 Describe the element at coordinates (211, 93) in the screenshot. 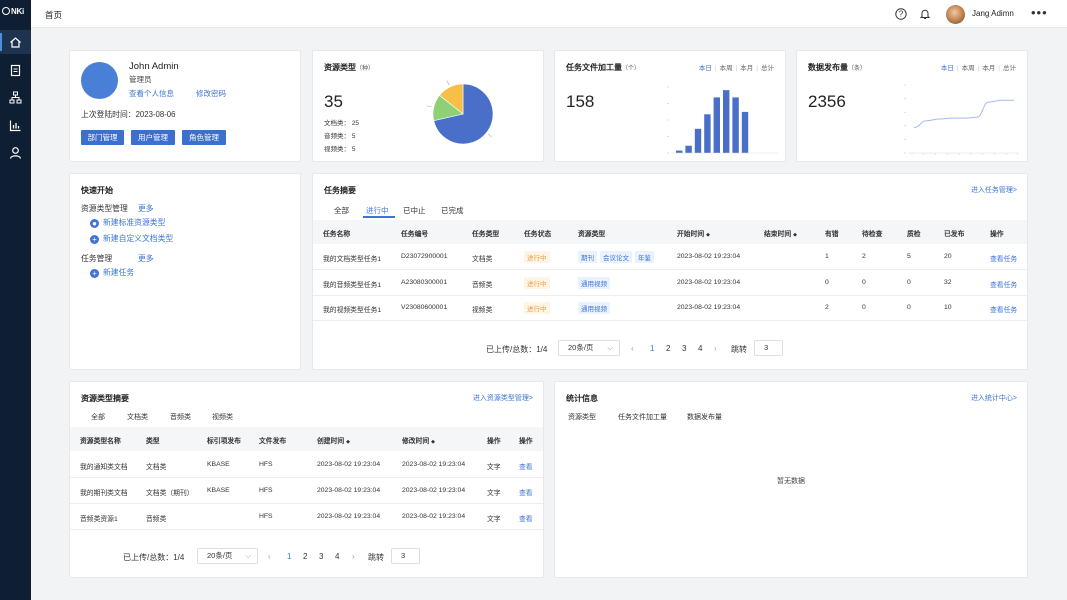

I see `change-password-link: 修改密码` at that location.